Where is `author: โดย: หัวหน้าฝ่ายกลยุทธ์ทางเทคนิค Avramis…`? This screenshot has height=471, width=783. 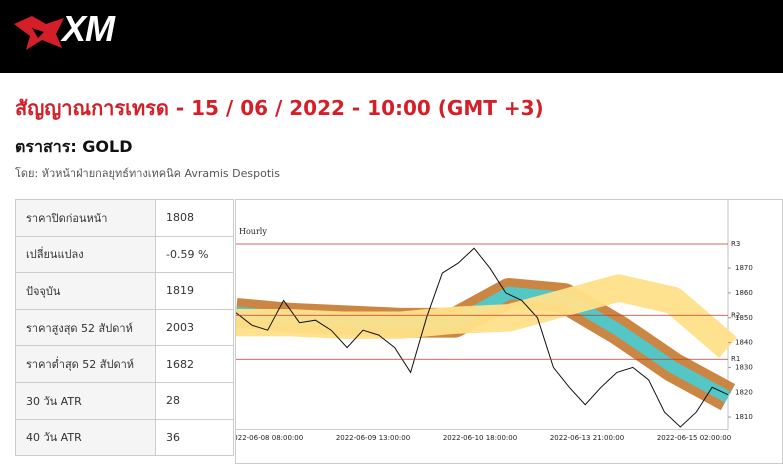 author: โดย: หัวหน้าฝ่ายกลยุทธ์ทางเทคนิค Avramis… is located at coordinates (147, 173).